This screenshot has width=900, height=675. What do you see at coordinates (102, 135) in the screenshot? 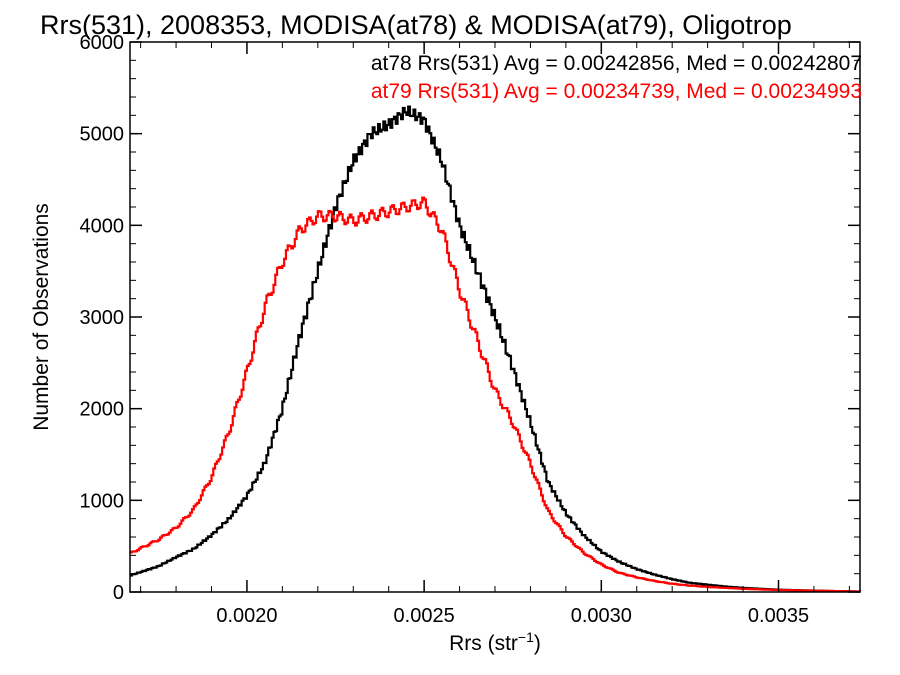
I see `y-tick-label: 5000` at bounding box center [102, 135].